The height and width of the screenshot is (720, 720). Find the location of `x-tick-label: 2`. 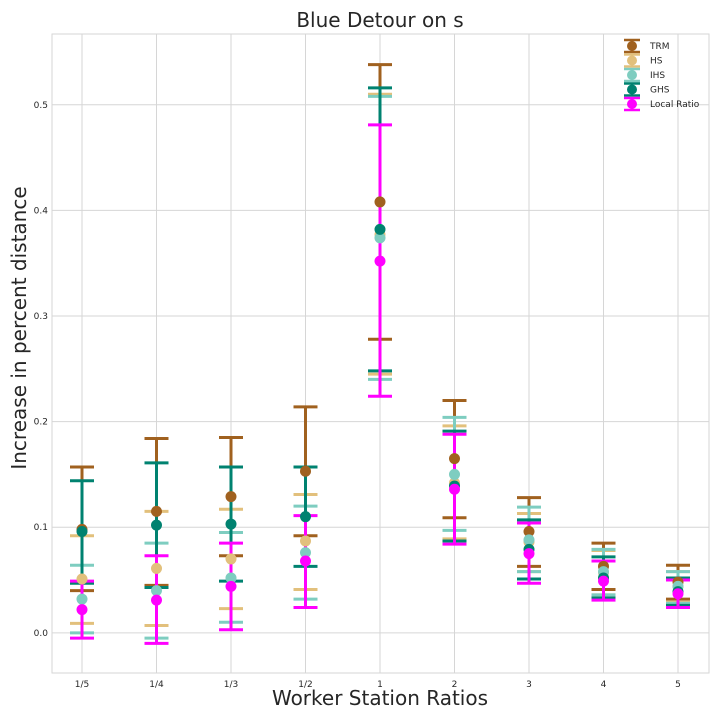

x-tick-label: 2 is located at coordinates (455, 685).